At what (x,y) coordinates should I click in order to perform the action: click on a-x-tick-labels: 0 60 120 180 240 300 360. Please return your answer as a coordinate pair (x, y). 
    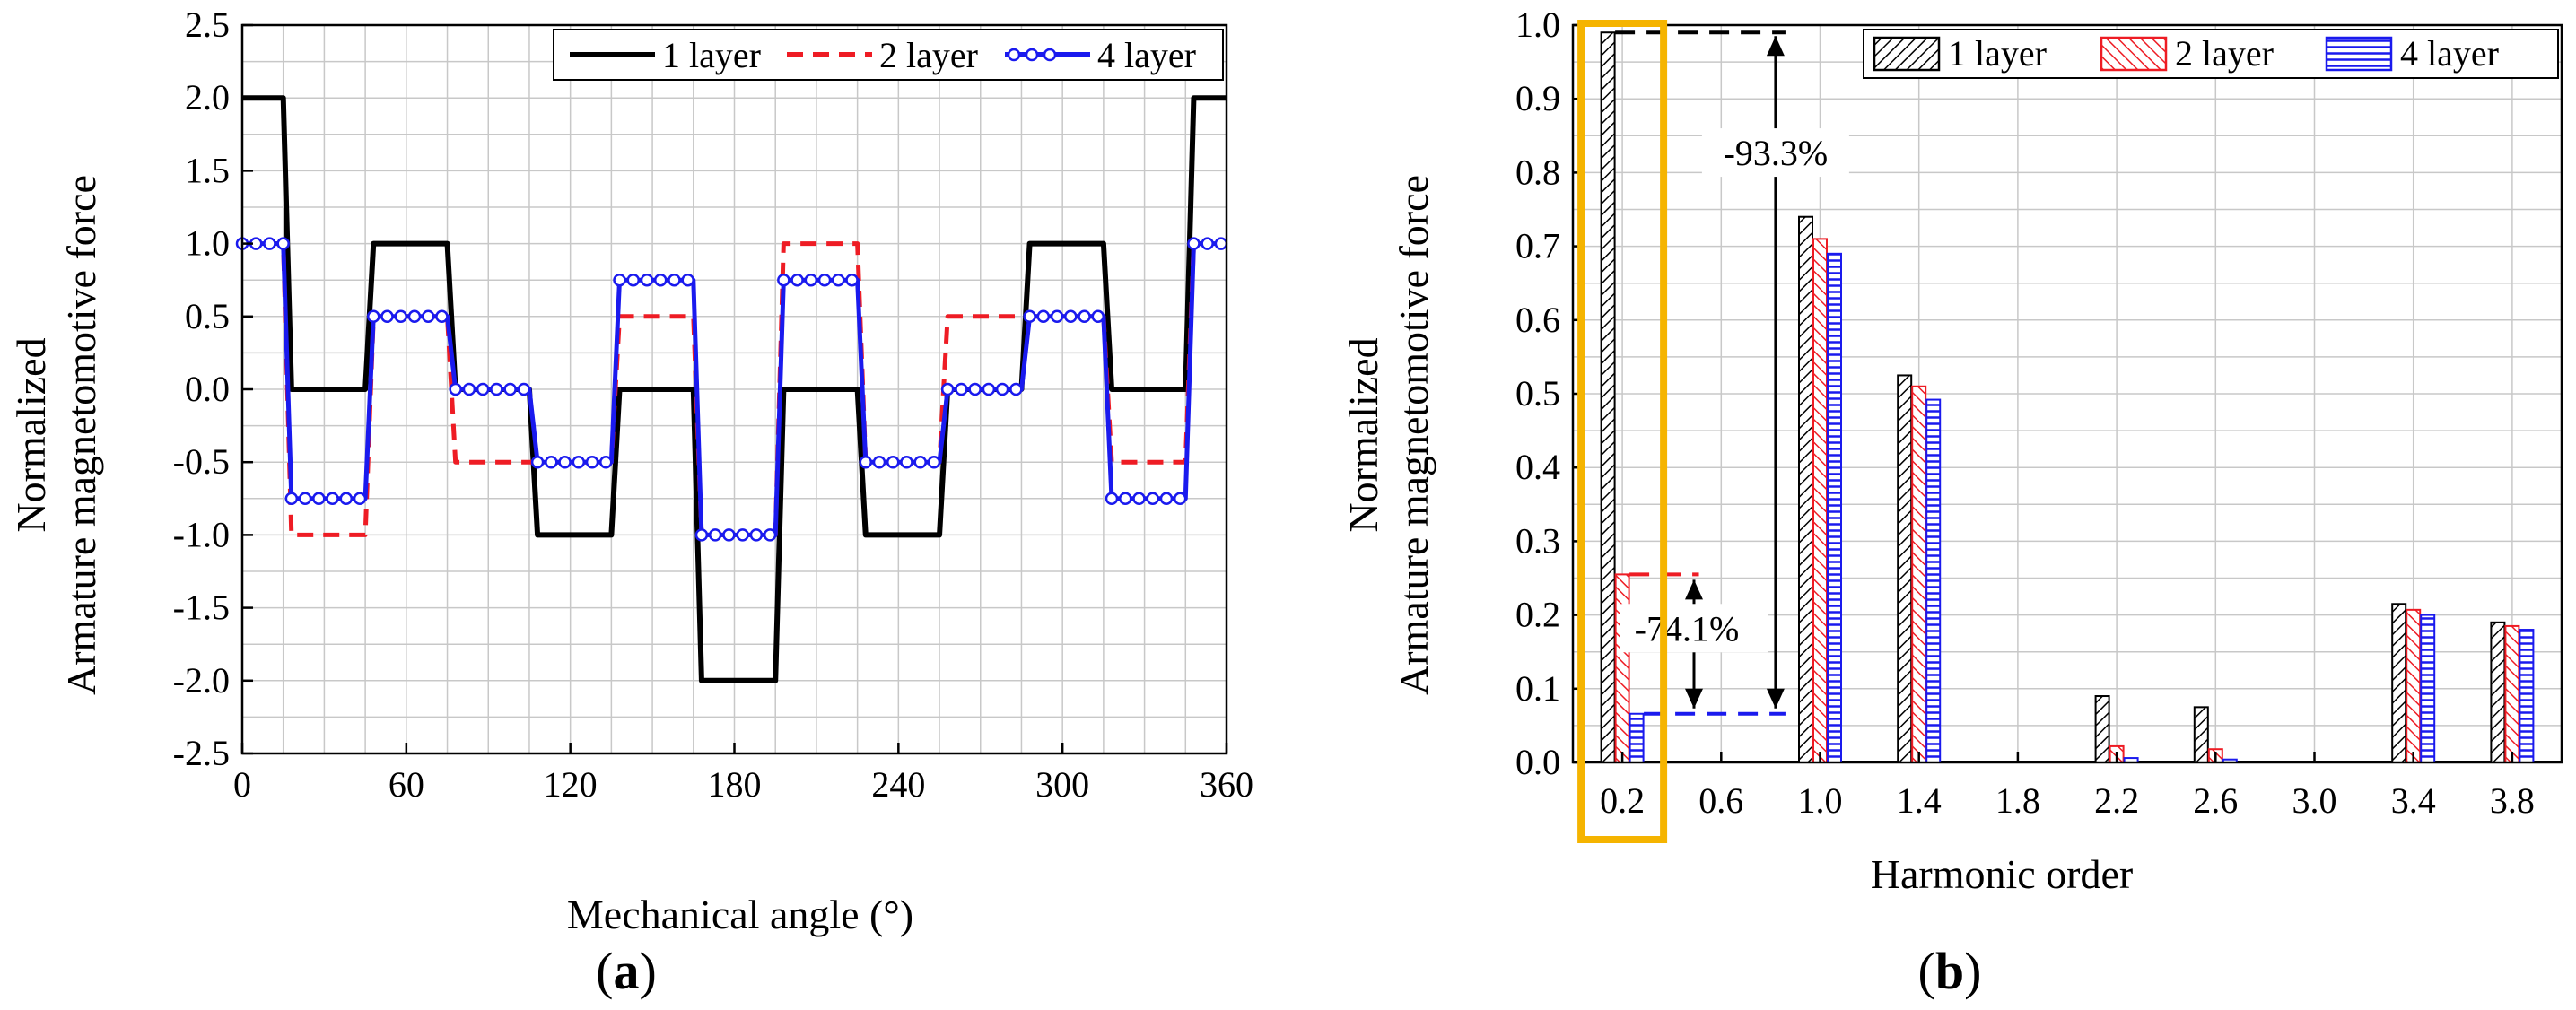
    Looking at the image, I should click on (743, 784).